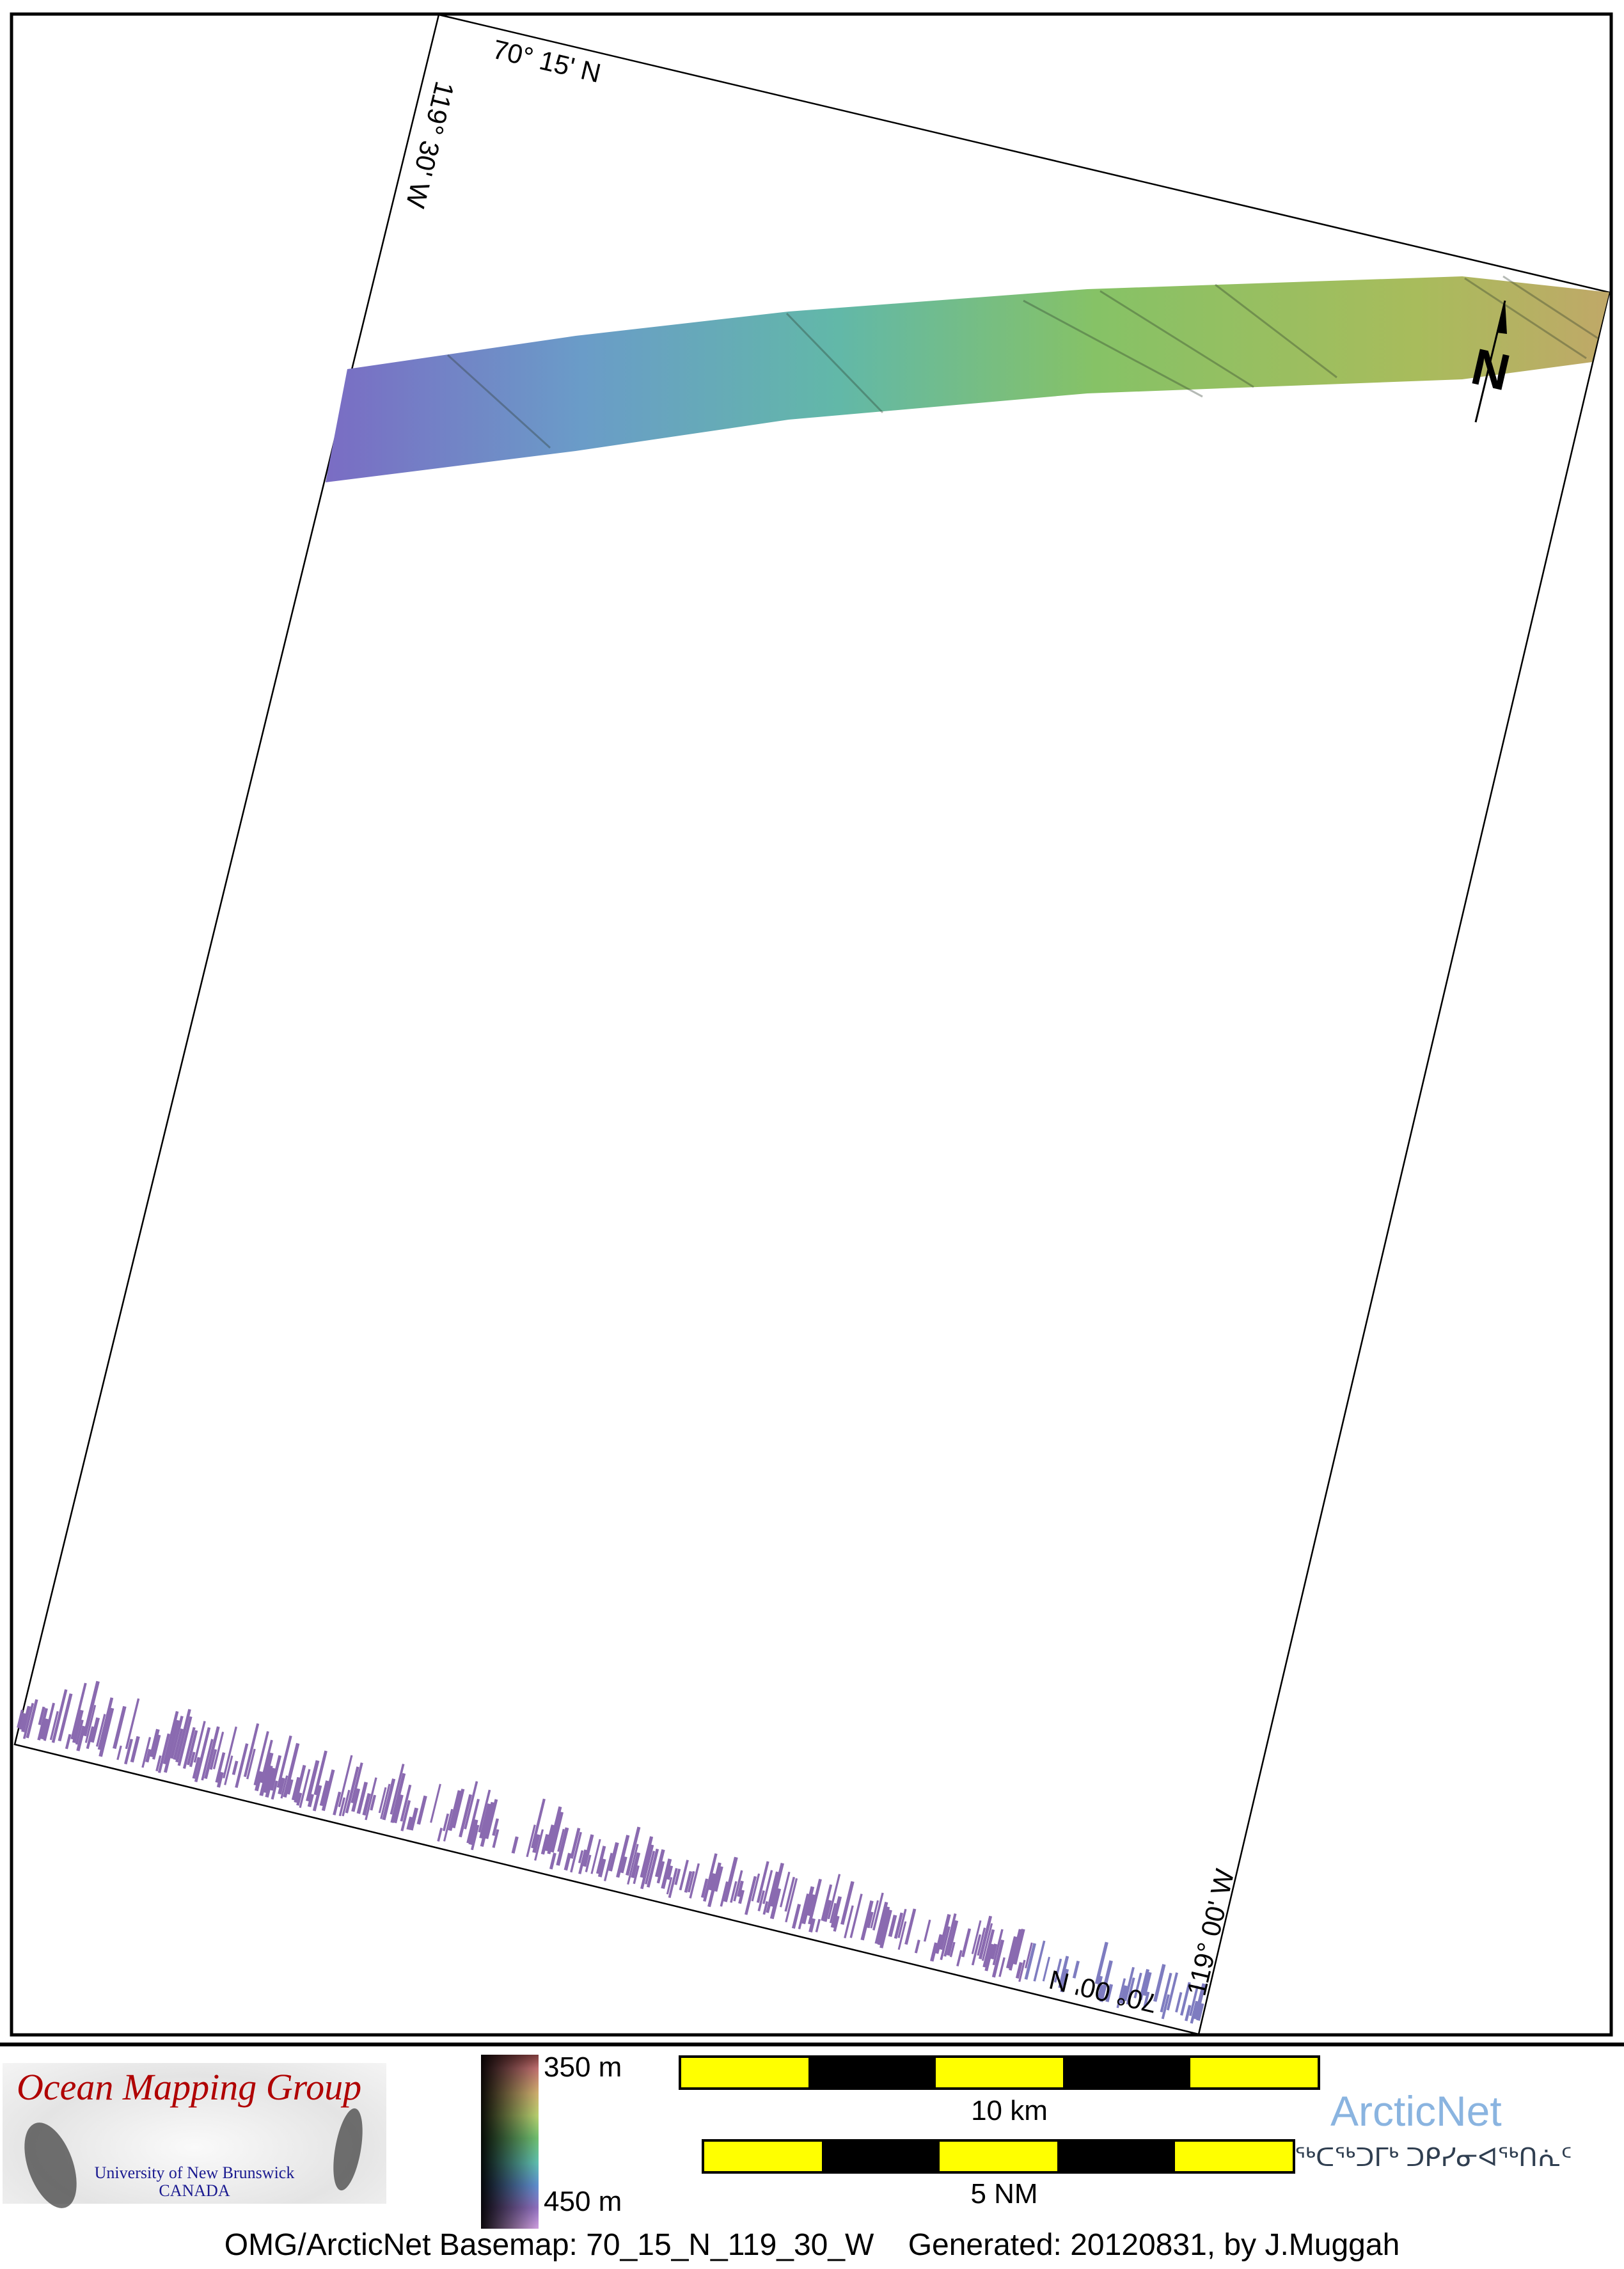 The width and height of the screenshot is (1624, 2269). What do you see at coordinates (999, 2072) in the screenshot?
I see `scale-bar-km` at bounding box center [999, 2072].